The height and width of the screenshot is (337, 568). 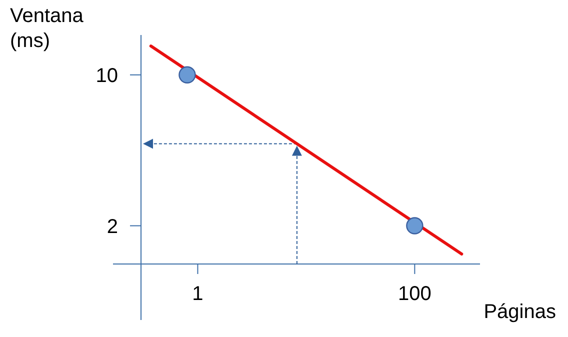 I want to click on y-tick-label: 2, so click(x=112, y=227).